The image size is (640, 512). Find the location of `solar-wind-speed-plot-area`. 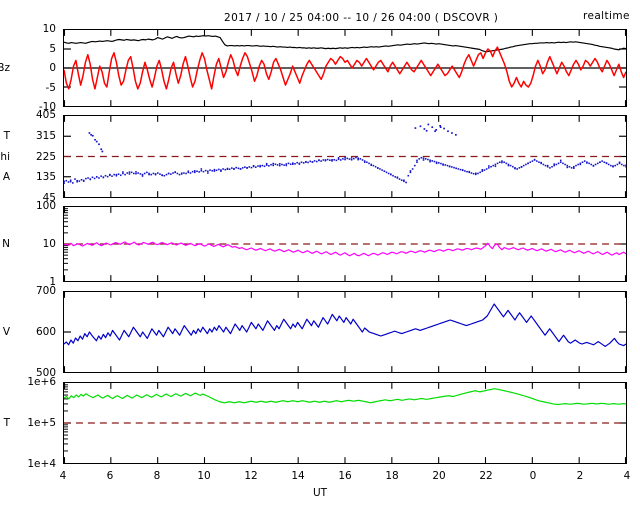

solar-wind-speed-plot-area is located at coordinates (345, 332).